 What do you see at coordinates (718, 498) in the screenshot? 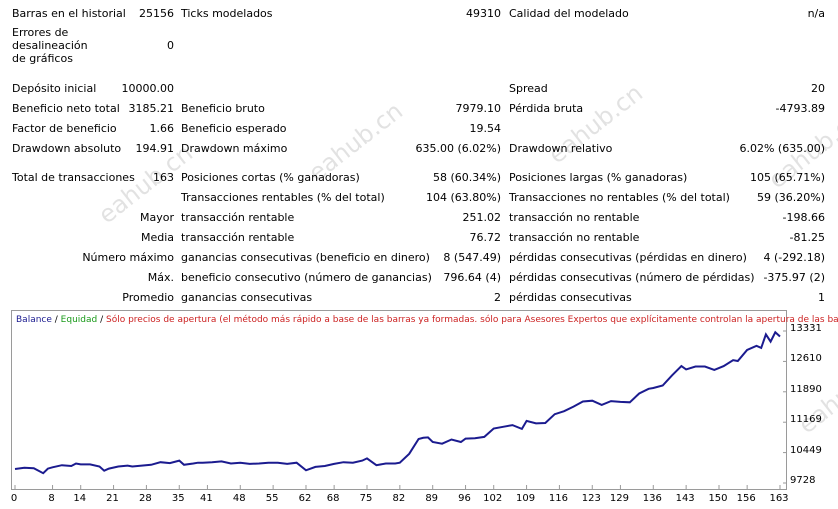
I see `x-tick-label: 150` at bounding box center [718, 498].